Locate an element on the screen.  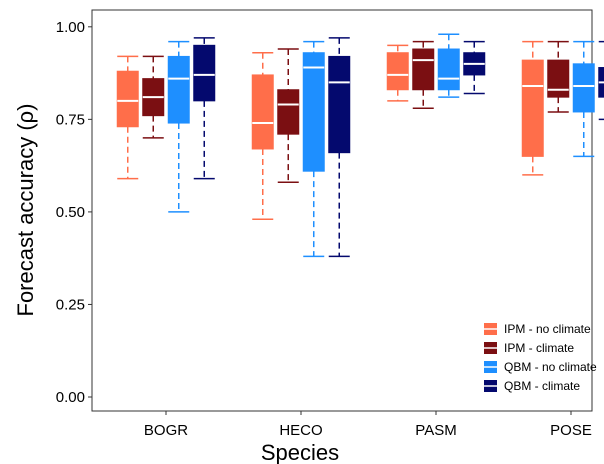
y-tick-label: 0.25 is located at coordinates (70, 304).